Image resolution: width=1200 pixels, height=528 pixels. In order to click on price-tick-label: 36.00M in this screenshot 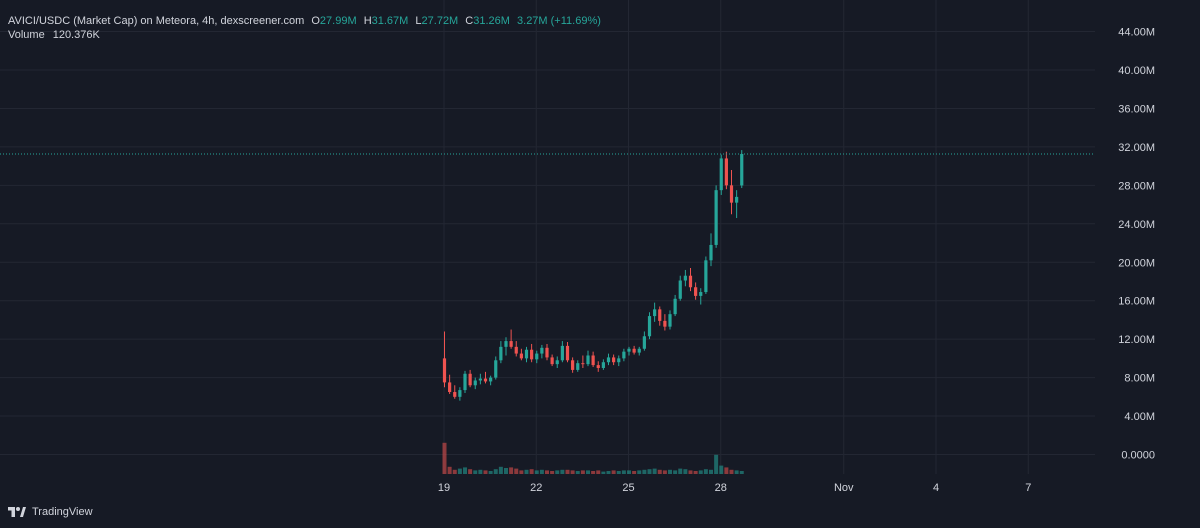, I will do `click(1136, 109)`.